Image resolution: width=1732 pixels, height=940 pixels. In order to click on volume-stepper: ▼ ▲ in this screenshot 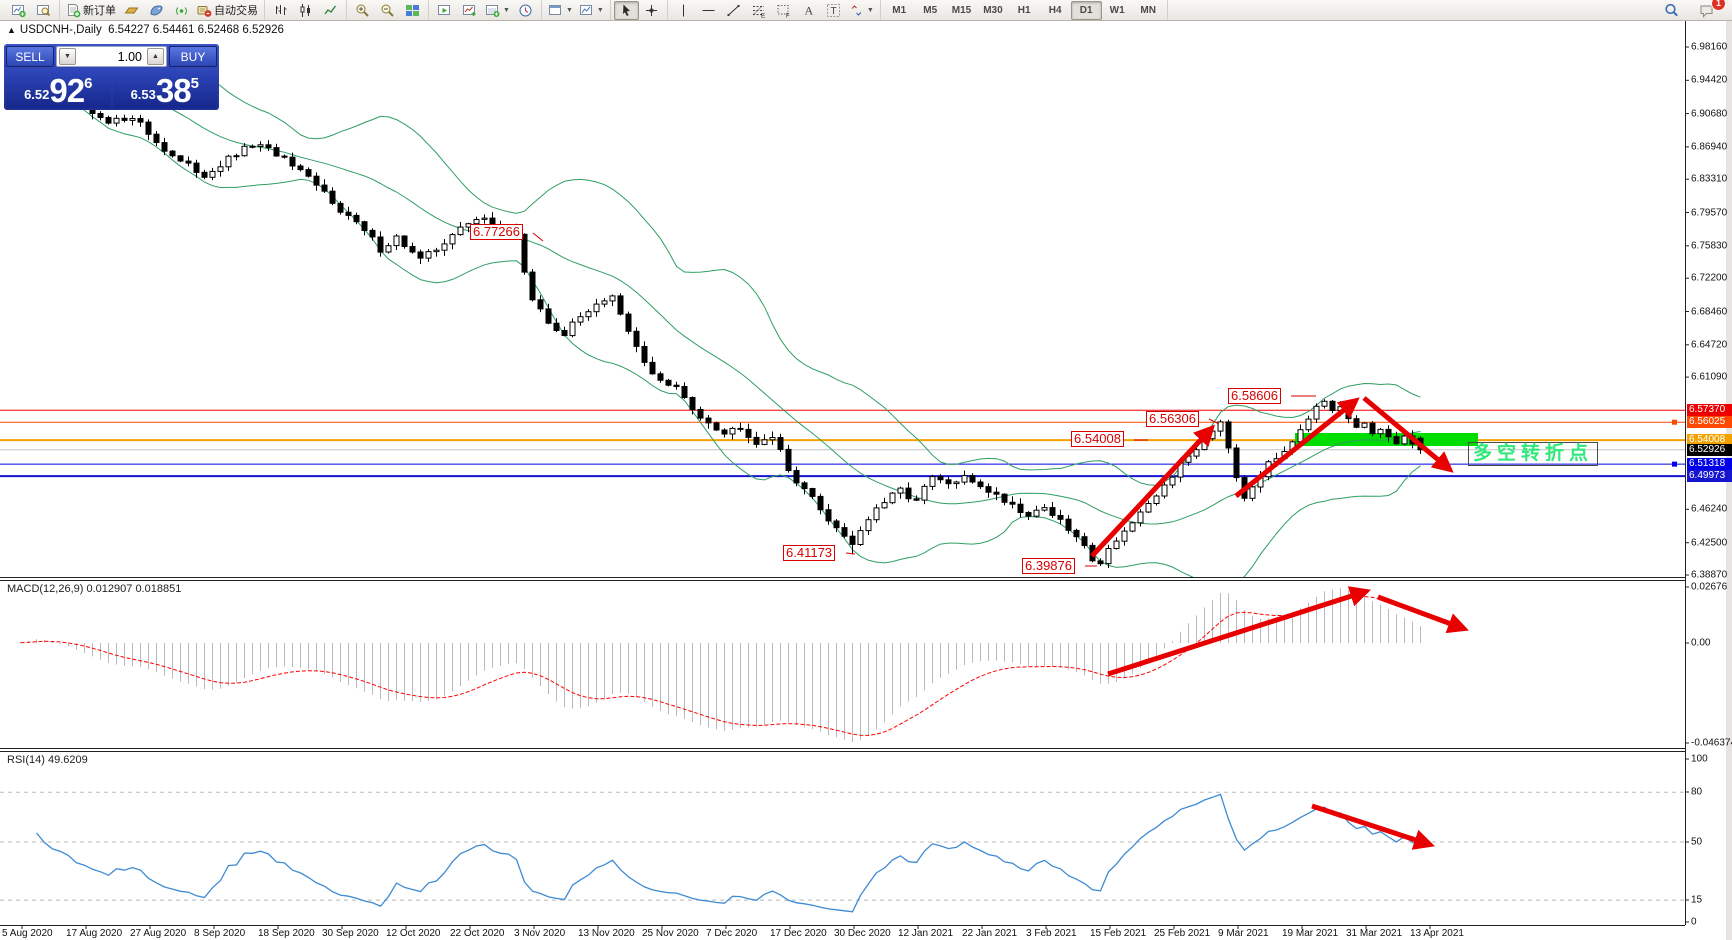, I will do `click(111, 56)`.